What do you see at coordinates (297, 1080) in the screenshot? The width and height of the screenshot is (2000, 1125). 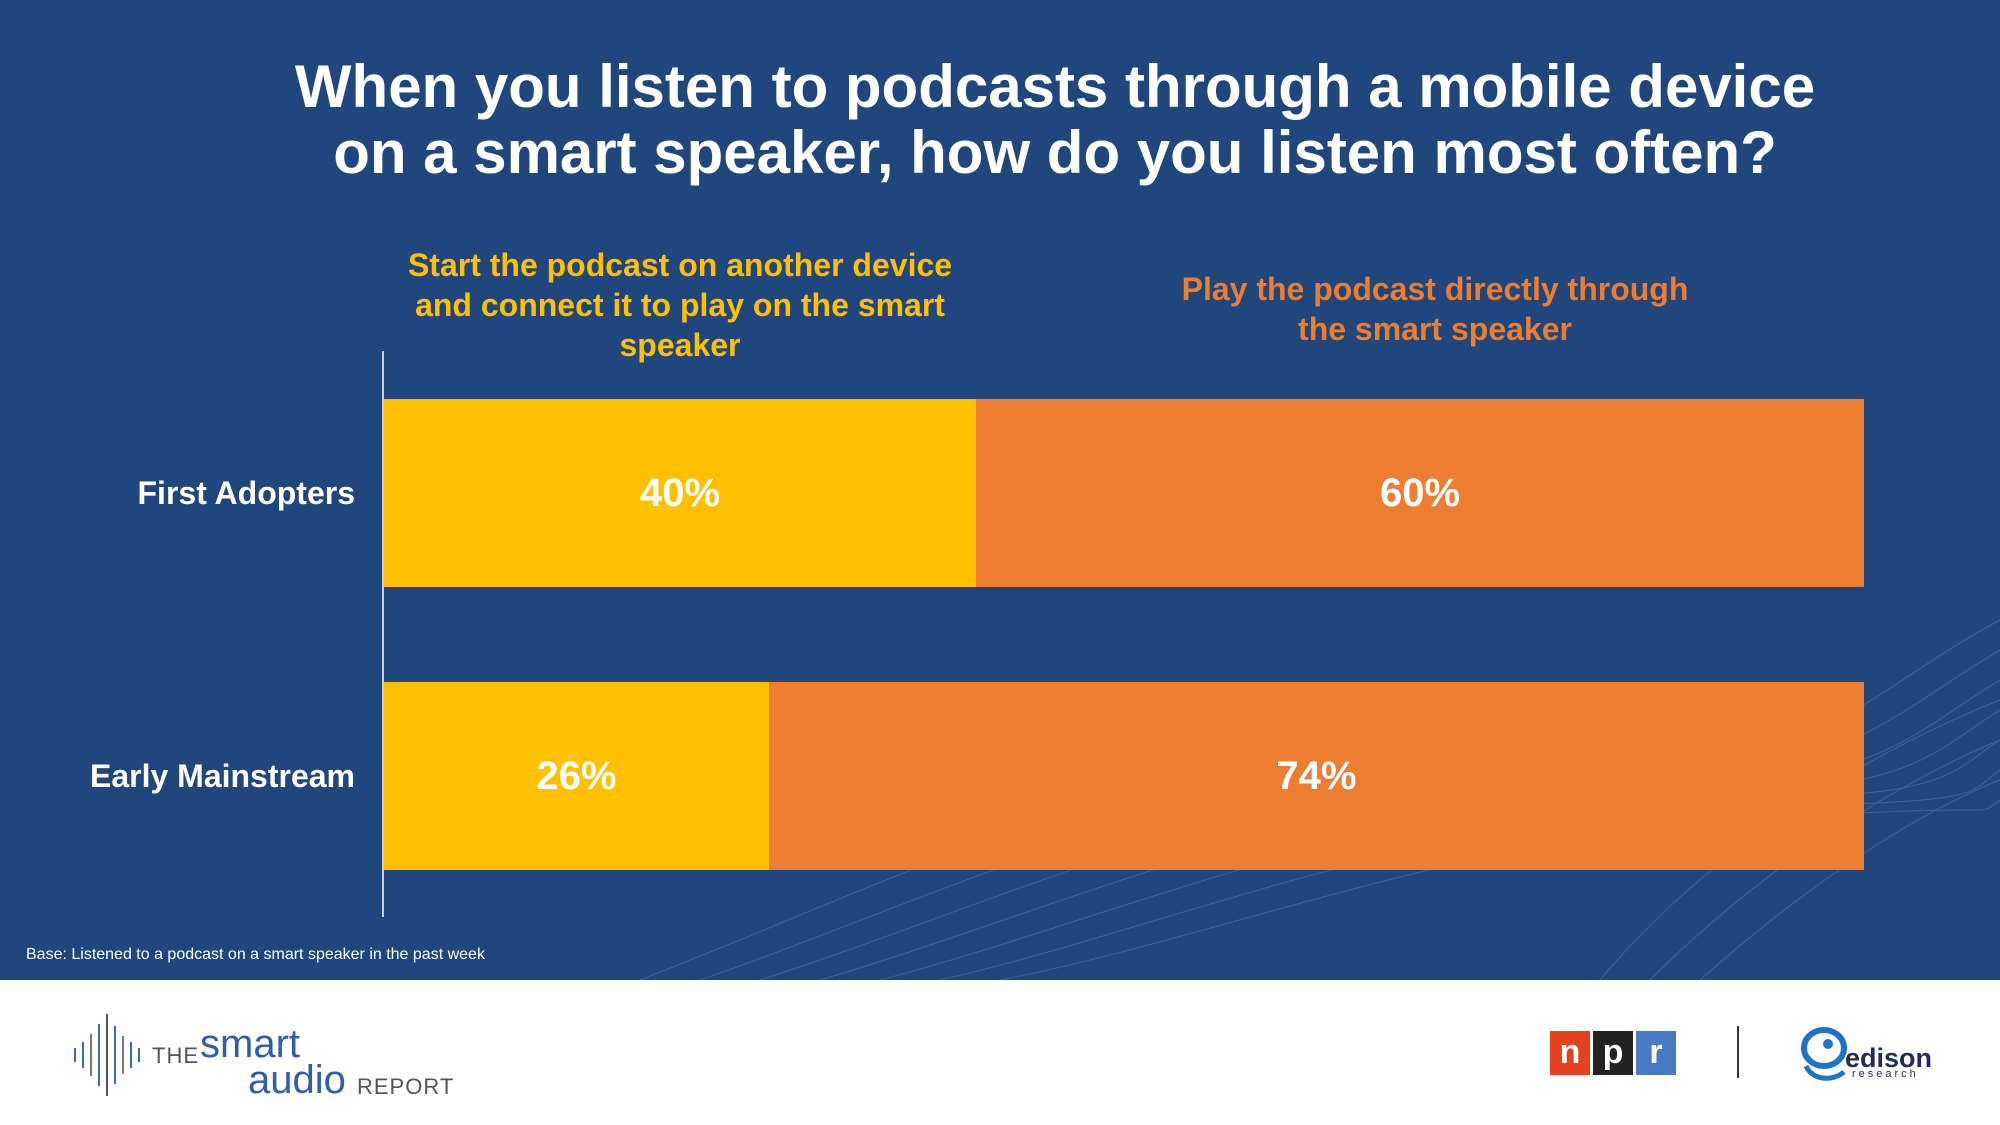 I see `report-logo-audio: audio` at bounding box center [297, 1080].